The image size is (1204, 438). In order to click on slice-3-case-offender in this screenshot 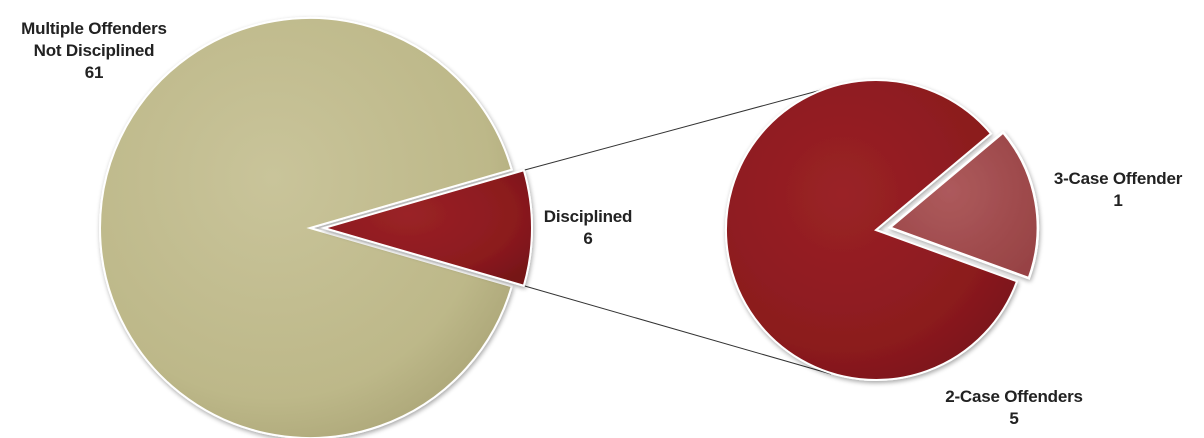, I will do `click(963, 205)`.